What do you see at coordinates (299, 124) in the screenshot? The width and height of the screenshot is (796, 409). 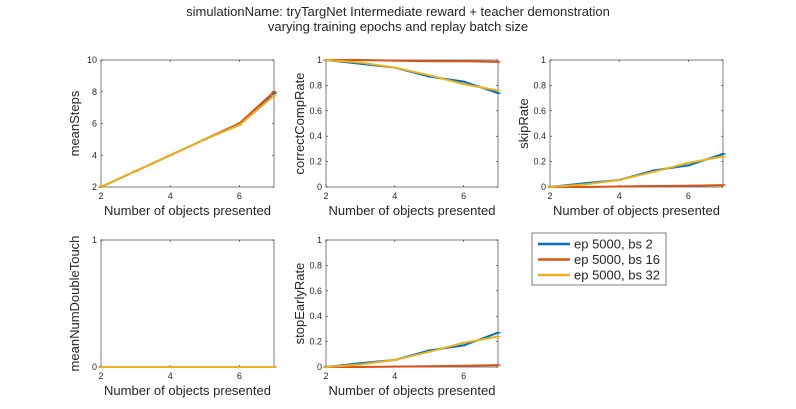 I see `y-axis-label: correctCompRate` at bounding box center [299, 124].